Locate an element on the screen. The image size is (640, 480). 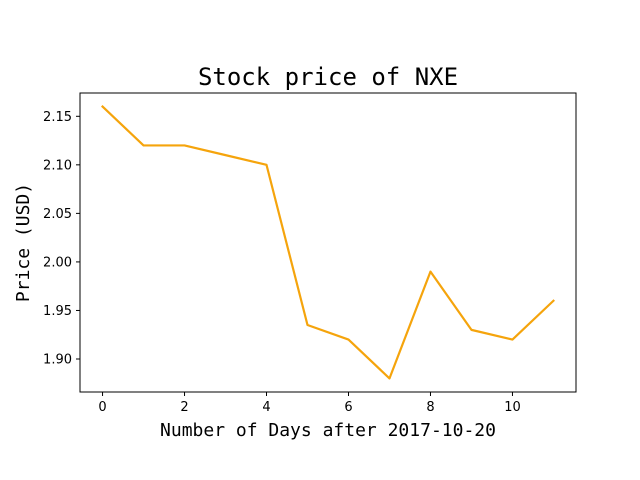
y-axis-label: Price (USD) is located at coordinates (23, 242).